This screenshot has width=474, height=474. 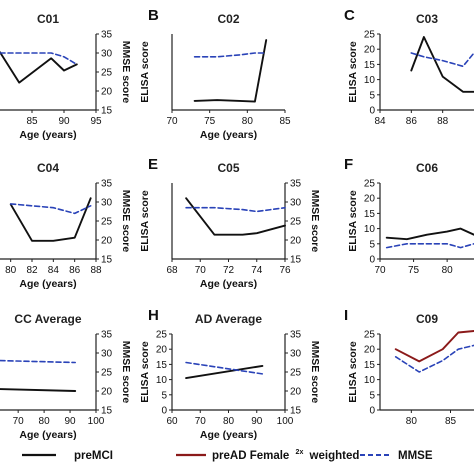 What do you see at coordinates (296, 354) in the screenshot?
I see `y-right-tick-label-ad-3: 30` at bounding box center [296, 354].